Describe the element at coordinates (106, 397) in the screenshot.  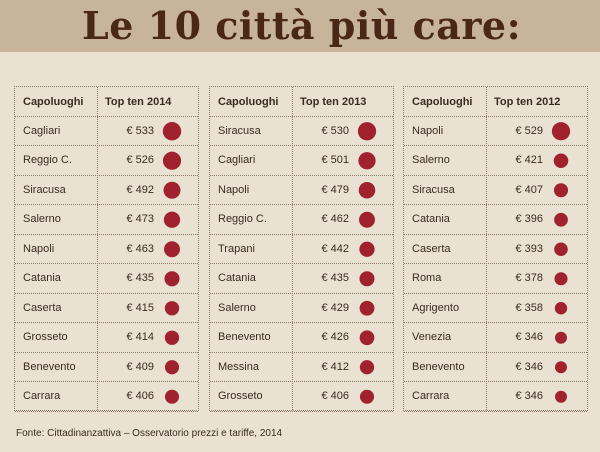
I see `table-row: Carrara € 406` at that location.